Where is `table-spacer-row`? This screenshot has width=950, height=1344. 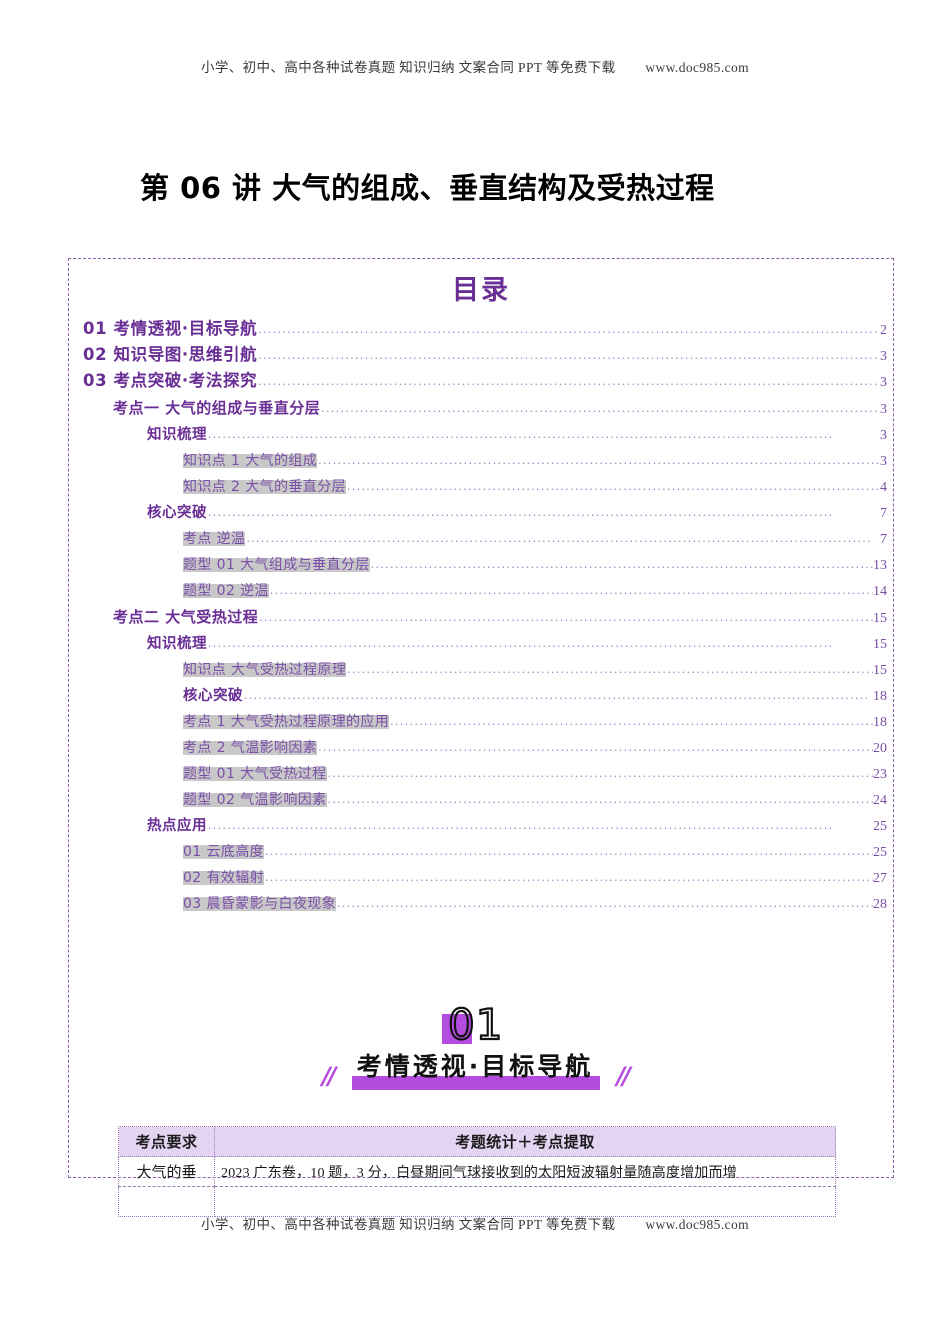
table-spacer-row is located at coordinates (477, 1201).